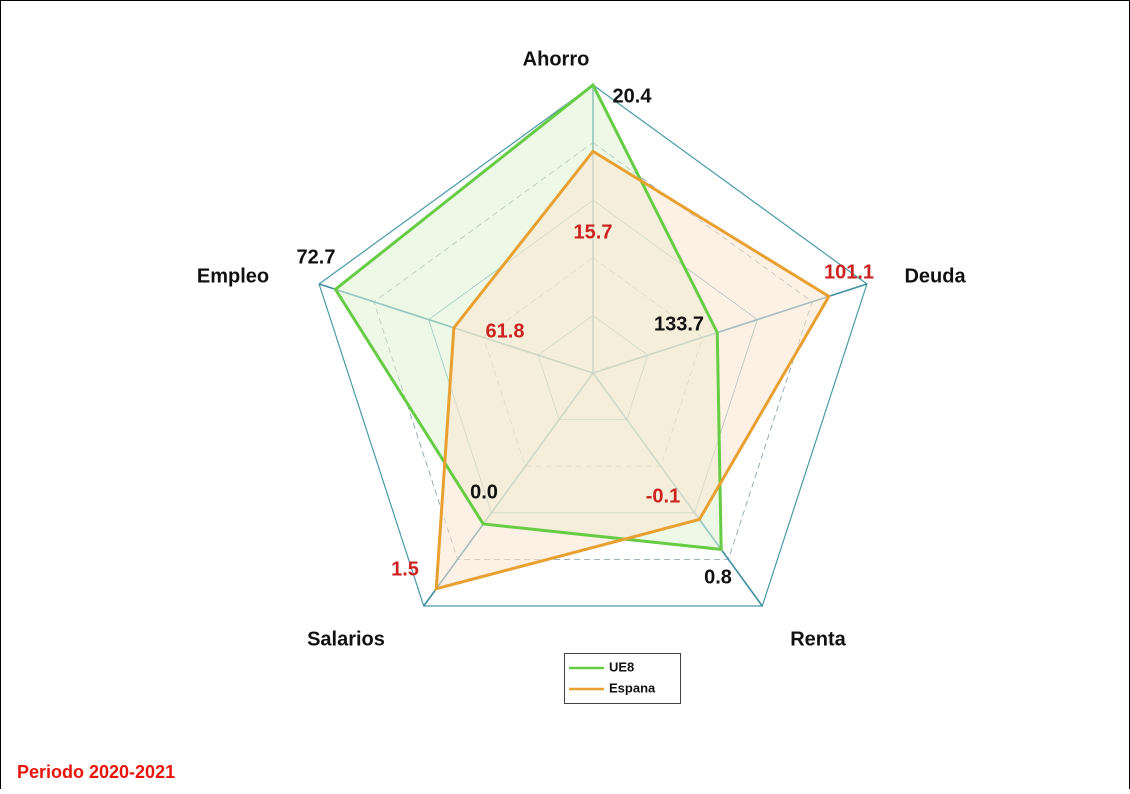  Describe the element at coordinates (718, 577) in the screenshot. I see `value-label: 0.8` at that location.